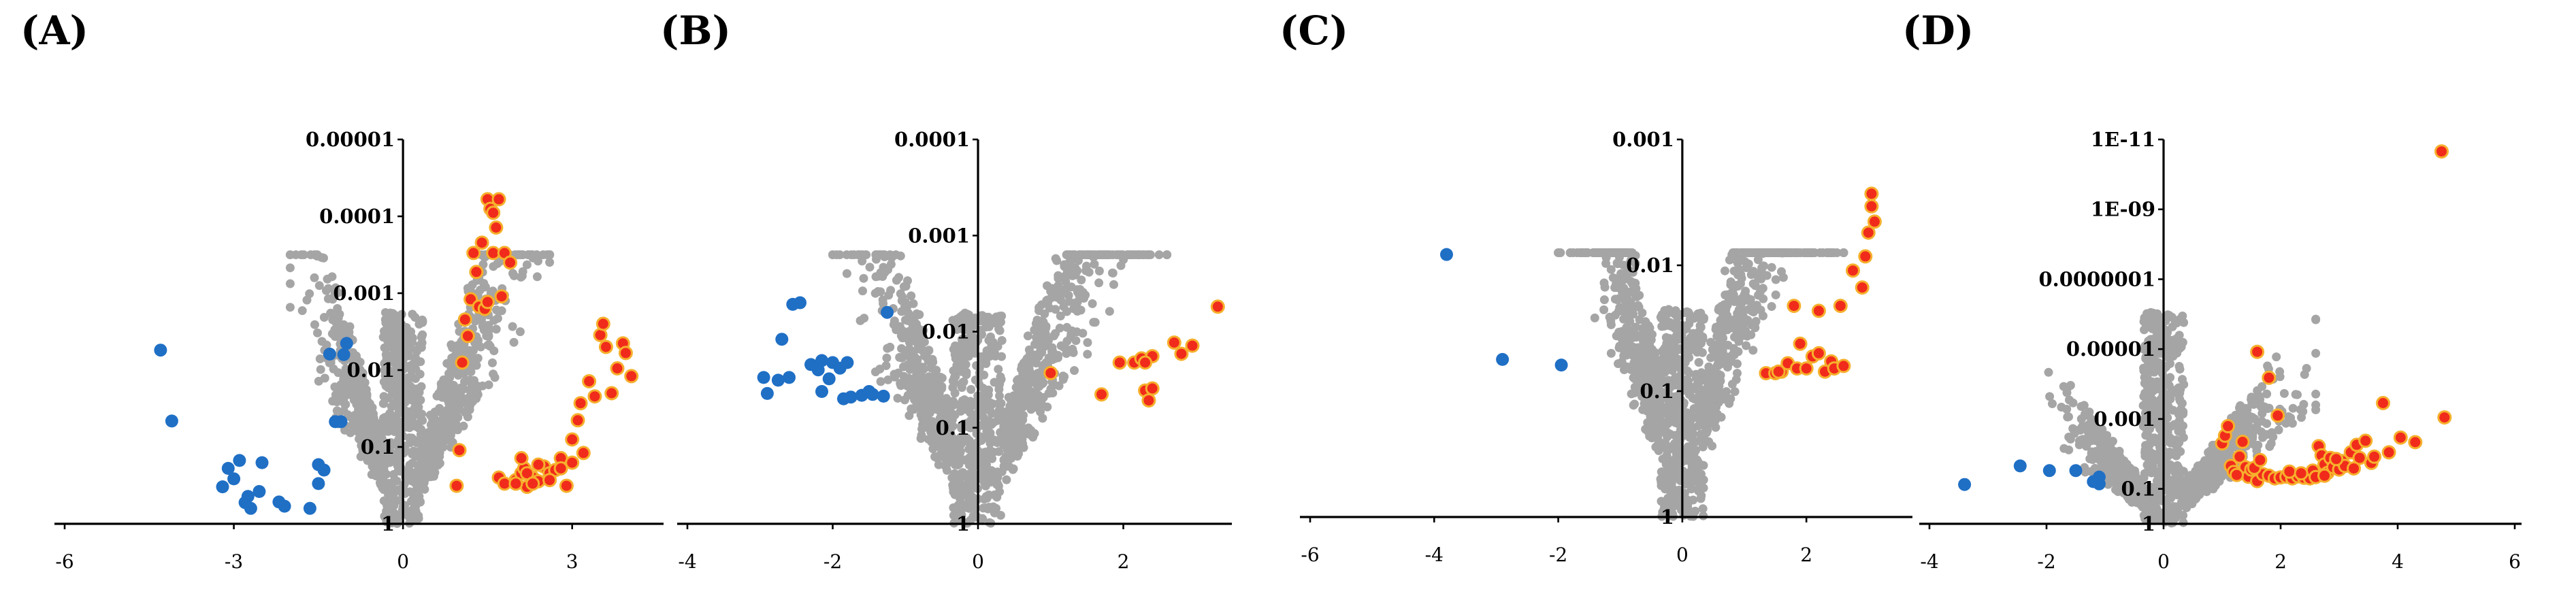 Image resolution: width=2576 pixels, height=600 pixels. I want to click on y-tick-label: 0.01, so click(1650, 265).